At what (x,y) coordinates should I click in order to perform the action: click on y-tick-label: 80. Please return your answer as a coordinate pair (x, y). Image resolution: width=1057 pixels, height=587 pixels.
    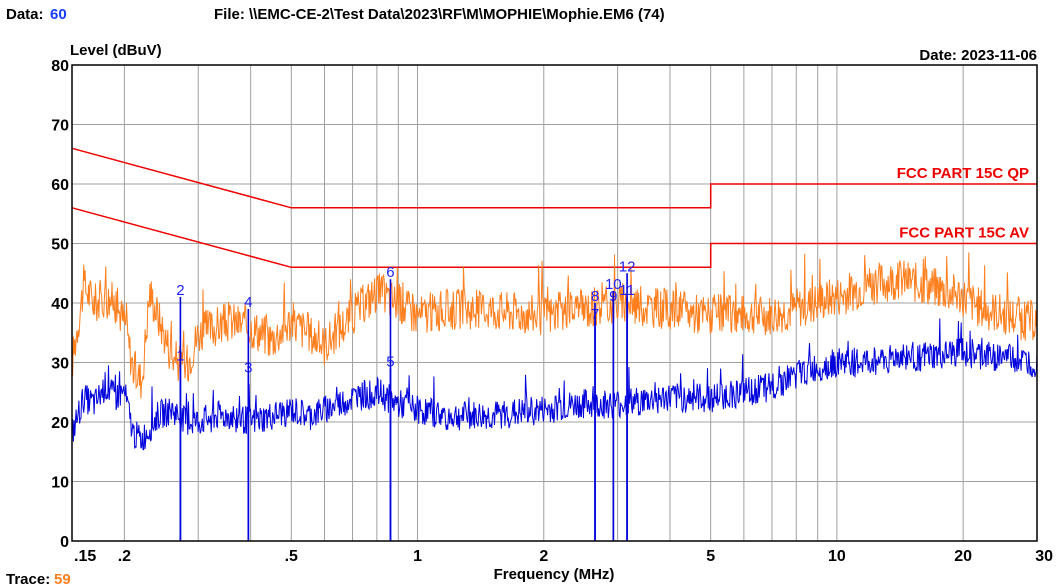
    Looking at the image, I should click on (60, 66).